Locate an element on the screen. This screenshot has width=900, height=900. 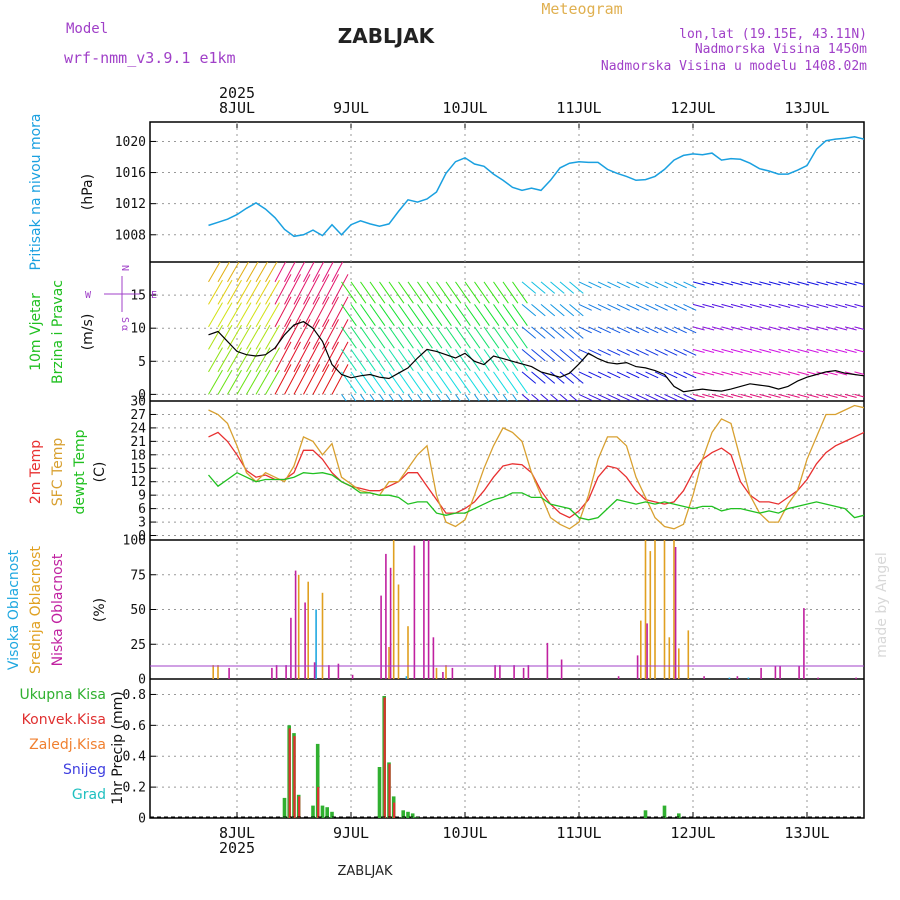
y-axis-label: Pritisak na nivou mora is located at coordinates (36, 191).